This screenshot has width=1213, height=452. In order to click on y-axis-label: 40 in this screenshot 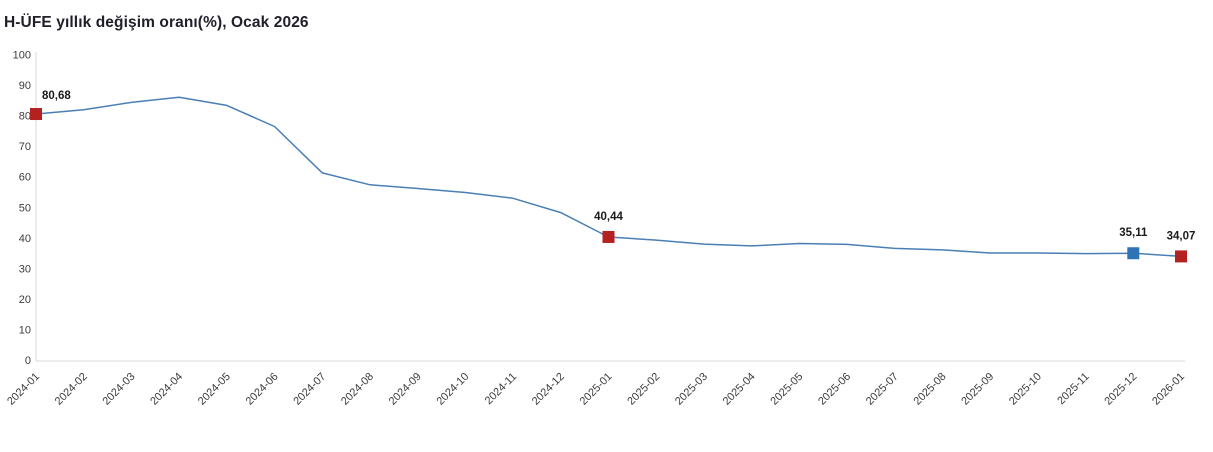, I will do `click(25, 239)`.